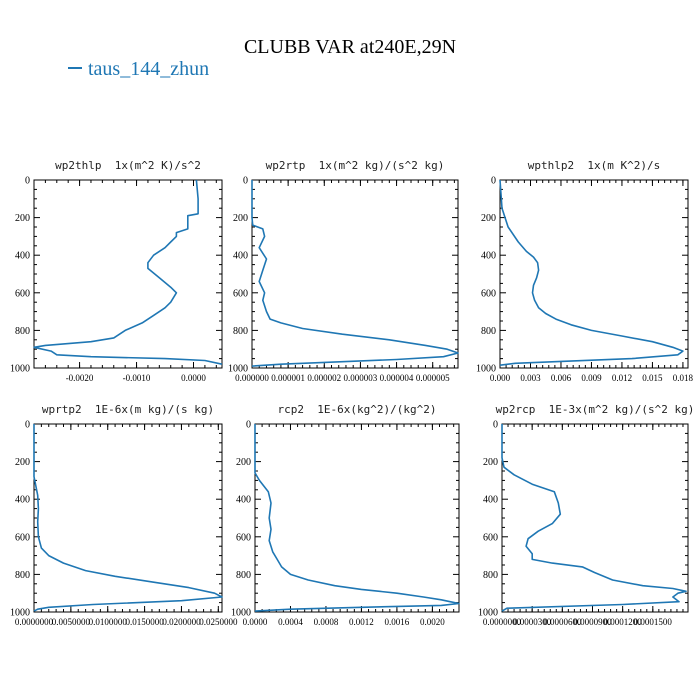 Image resolution: width=700 pixels, height=700 pixels. I want to click on x-tick-label: 0.000005, so click(433, 378).